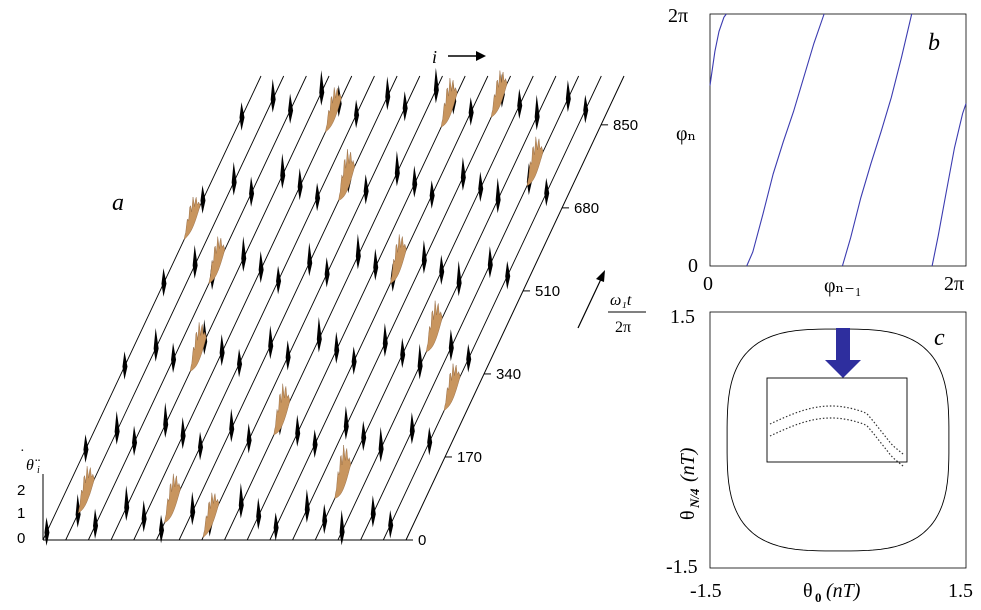 This screenshot has height=610, width=981. I want to click on y-tick-labels: 2 1 0, so click(21, 514).